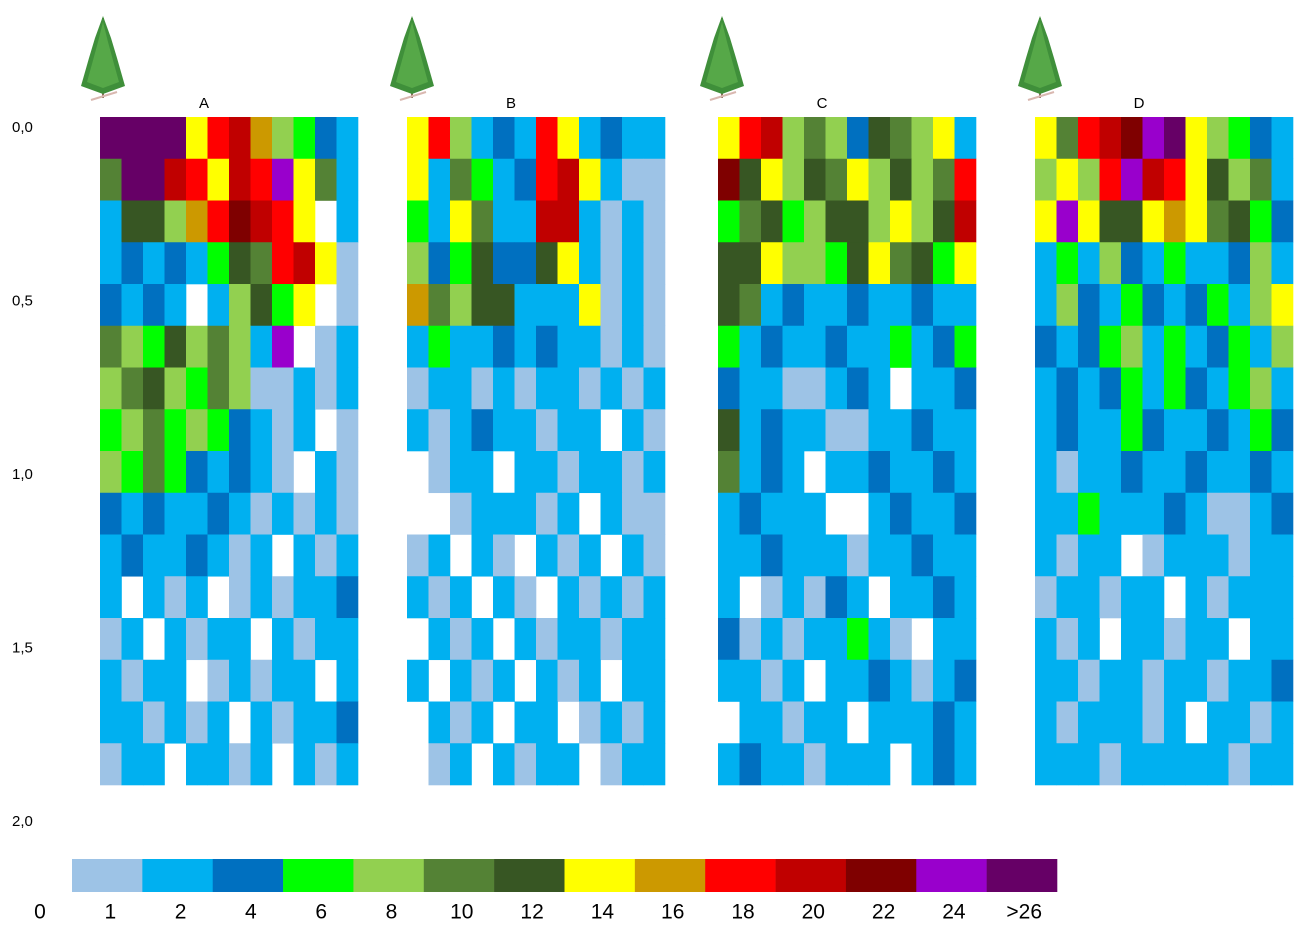 The height and width of the screenshot is (932, 1301). What do you see at coordinates (22, 474) in the screenshot?
I see `y-tick-label: 1,0` at bounding box center [22, 474].